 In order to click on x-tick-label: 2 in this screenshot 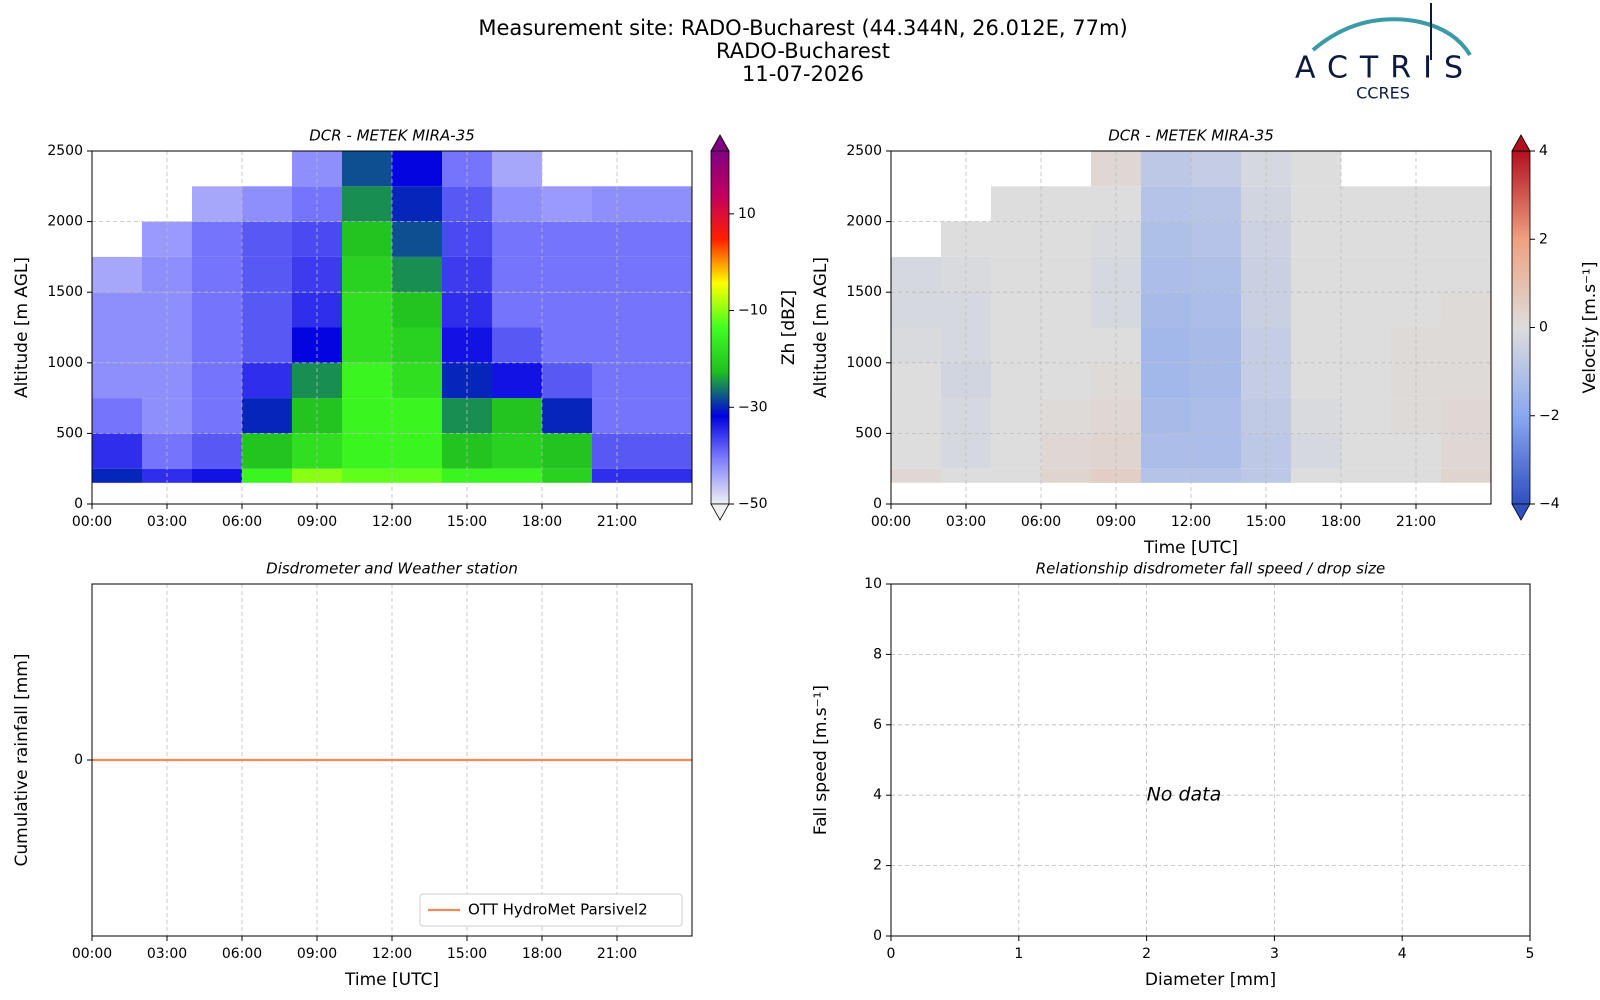, I will do `click(1146, 954)`.